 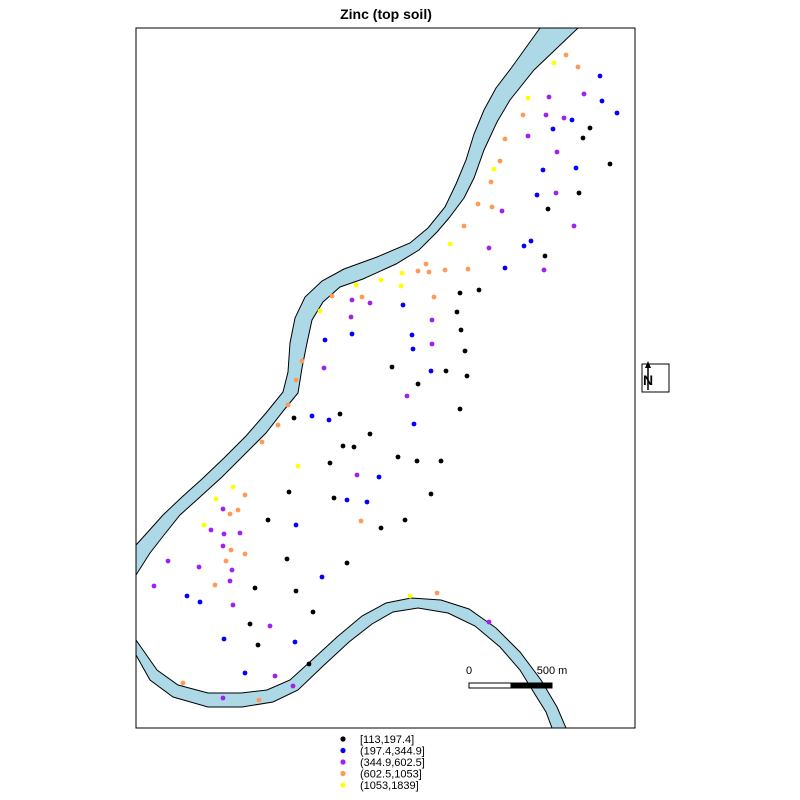 I want to click on legend-label: (197.4,344.9], so click(x=392, y=752).